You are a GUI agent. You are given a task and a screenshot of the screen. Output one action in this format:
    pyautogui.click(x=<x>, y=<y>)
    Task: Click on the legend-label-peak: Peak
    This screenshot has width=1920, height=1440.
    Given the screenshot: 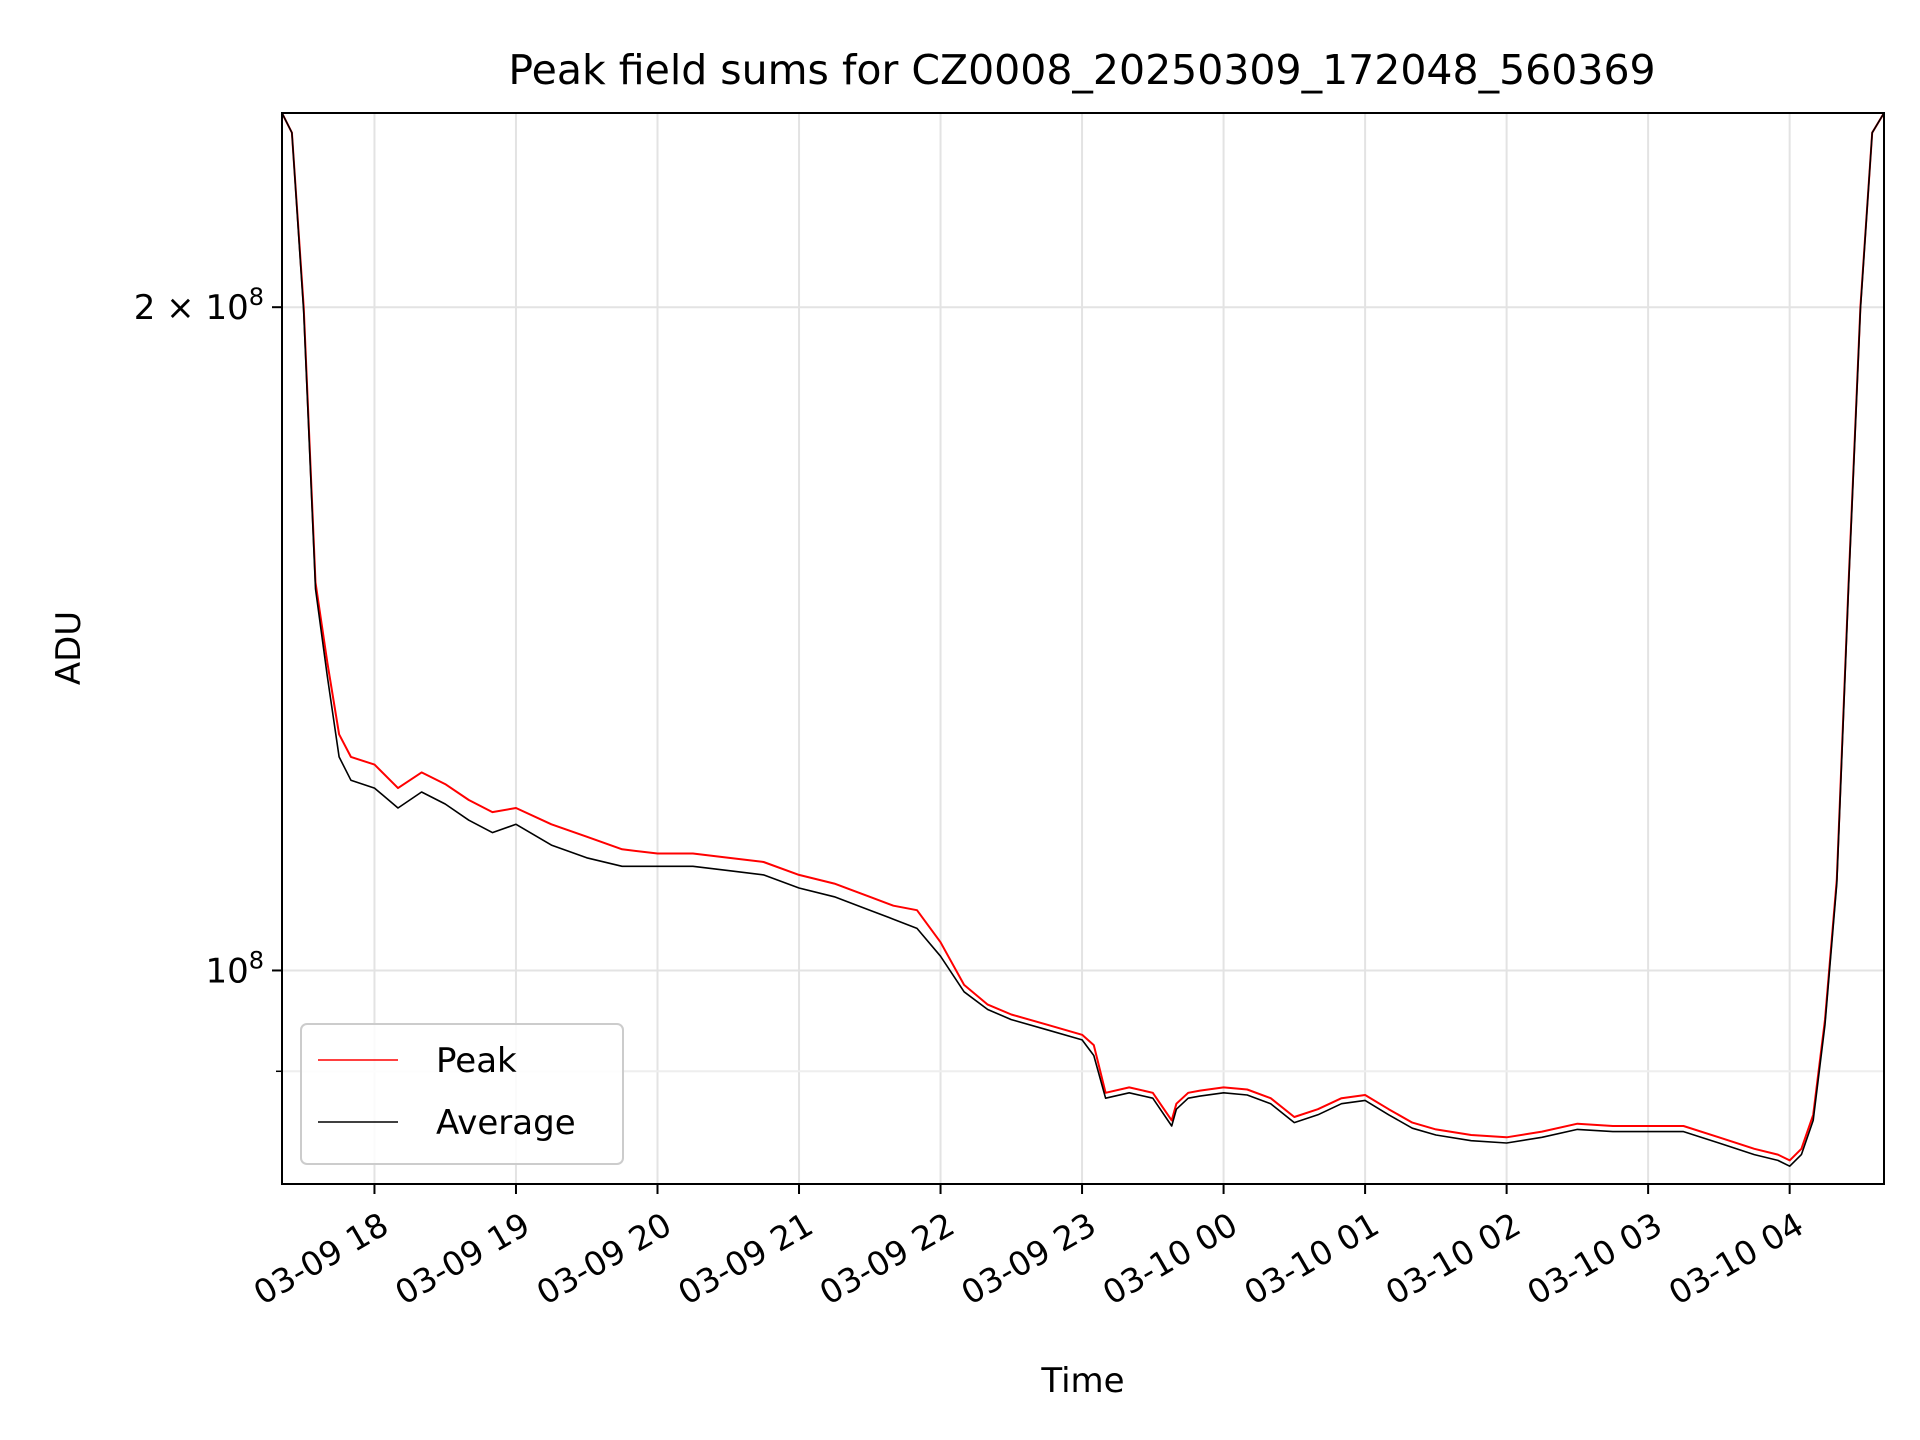 What is the action you would take?
    pyautogui.click(x=476, y=1061)
    